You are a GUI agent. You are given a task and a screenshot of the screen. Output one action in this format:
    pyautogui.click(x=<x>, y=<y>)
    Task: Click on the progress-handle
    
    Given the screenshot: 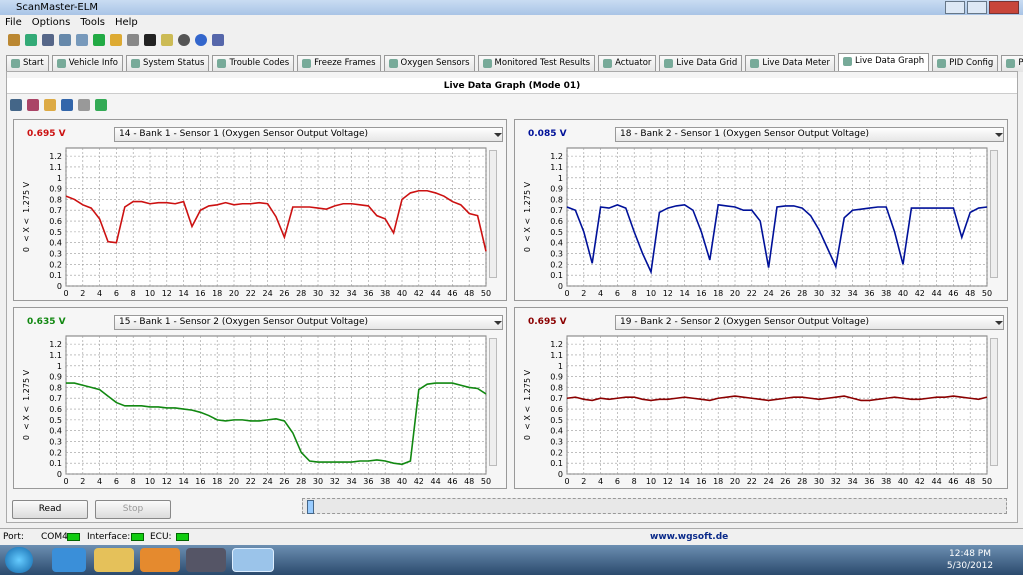 What is the action you would take?
    pyautogui.click(x=310, y=507)
    